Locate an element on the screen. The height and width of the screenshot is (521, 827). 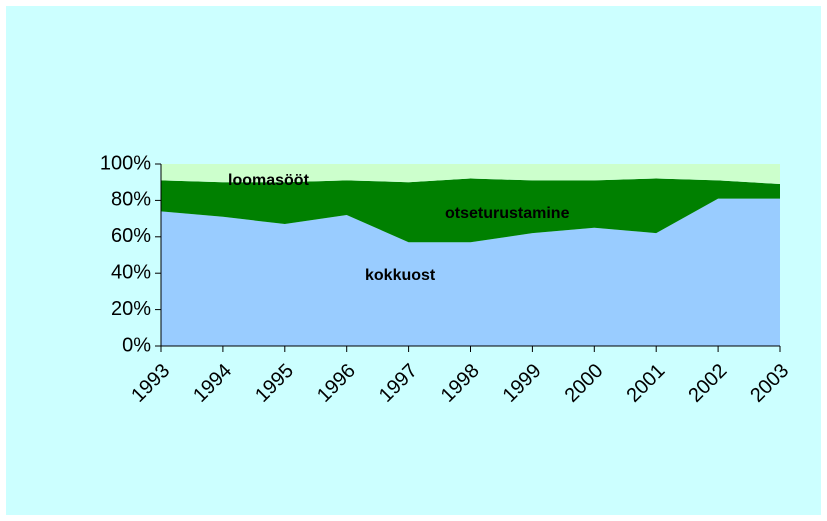
y-tick-label: 40% is located at coordinates (131, 272).